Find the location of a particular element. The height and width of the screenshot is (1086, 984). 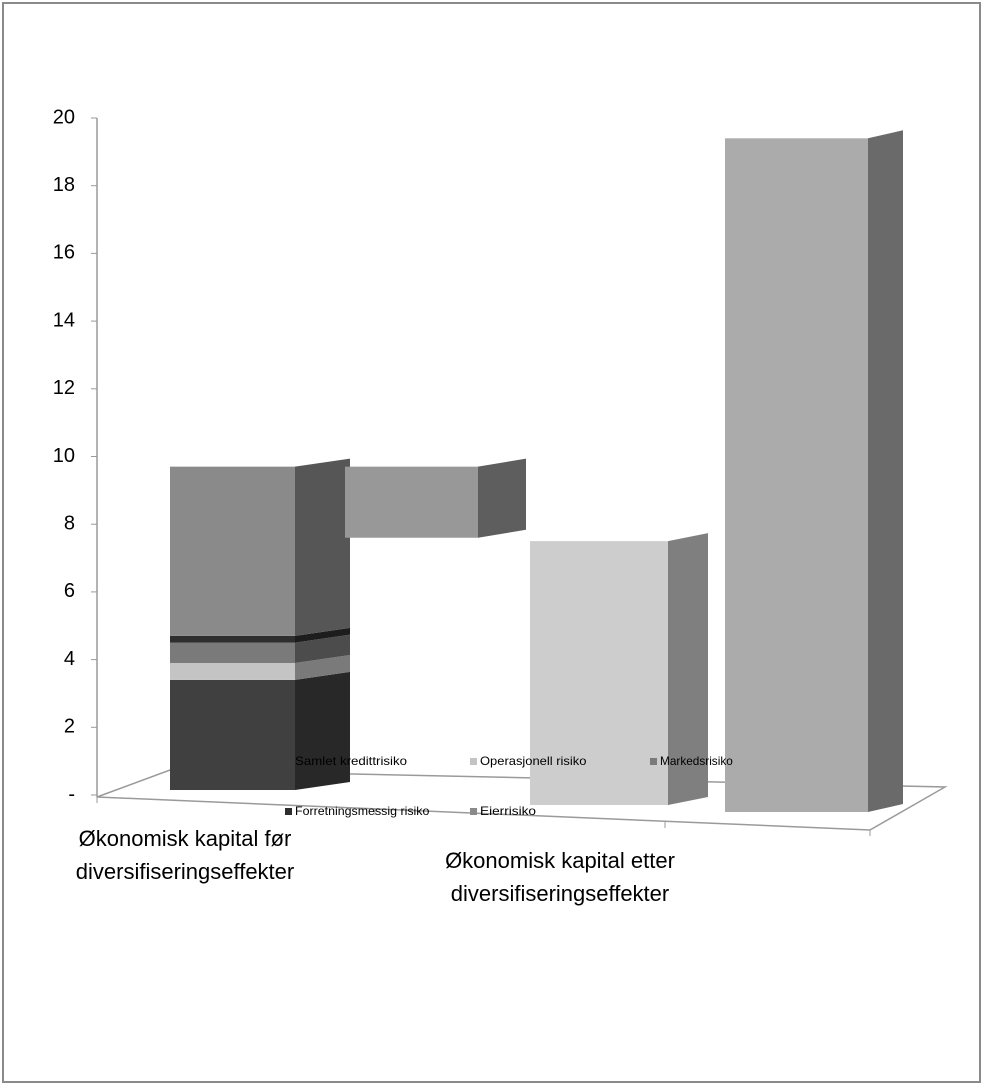

y-tick-label: 8 is located at coordinates (69, 523).